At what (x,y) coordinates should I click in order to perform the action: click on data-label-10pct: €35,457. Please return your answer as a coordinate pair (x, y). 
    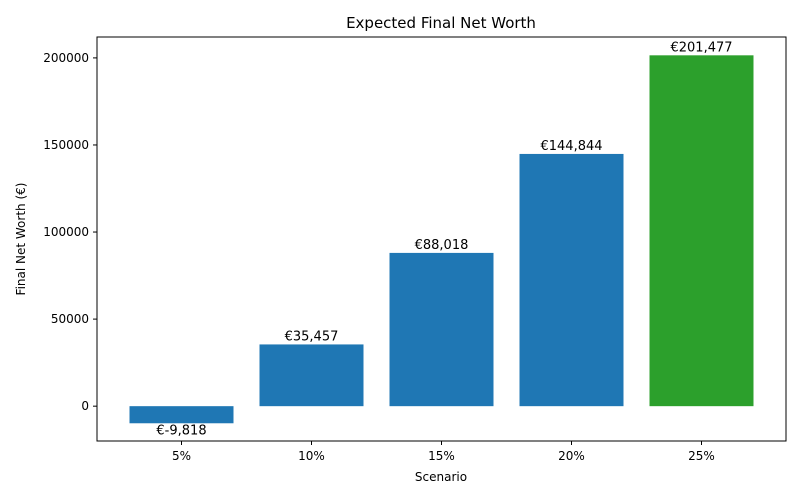
    Looking at the image, I should click on (312, 336).